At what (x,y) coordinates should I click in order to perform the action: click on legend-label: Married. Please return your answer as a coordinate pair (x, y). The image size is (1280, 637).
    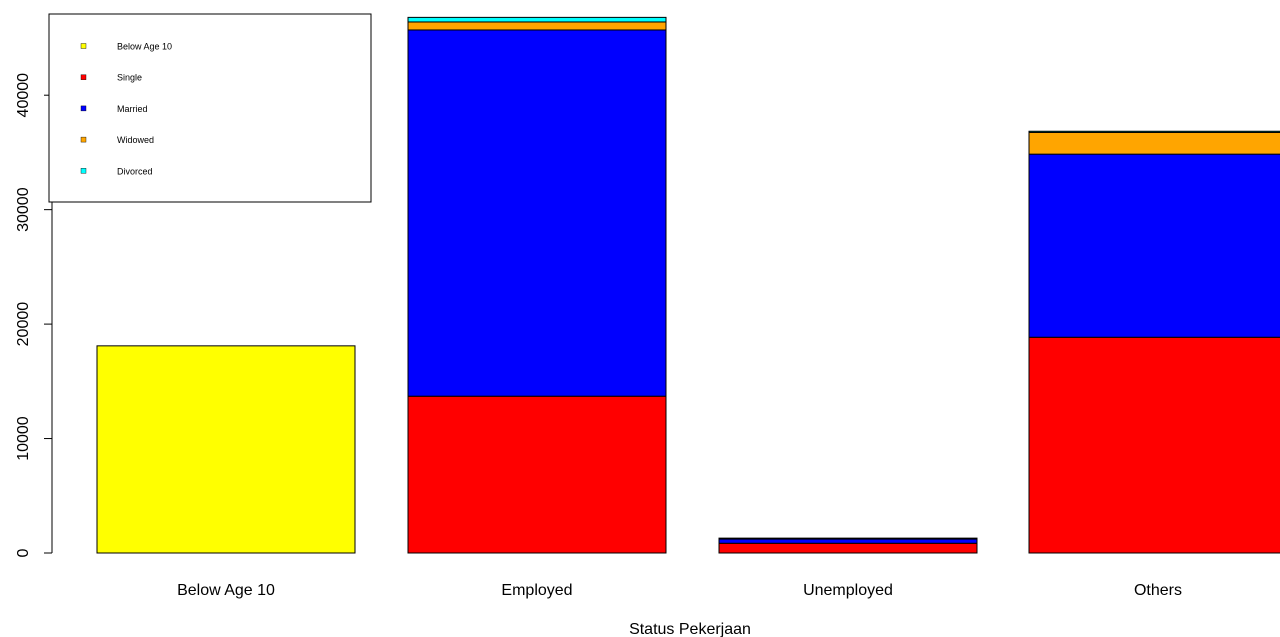
    Looking at the image, I should click on (132, 109).